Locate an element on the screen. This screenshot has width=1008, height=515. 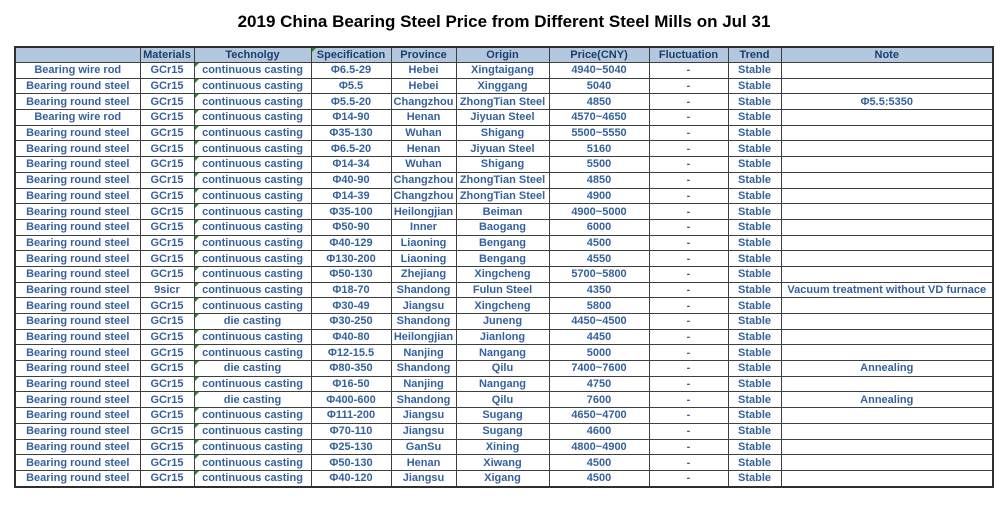
origin-cell: Shigang is located at coordinates (502, 164).